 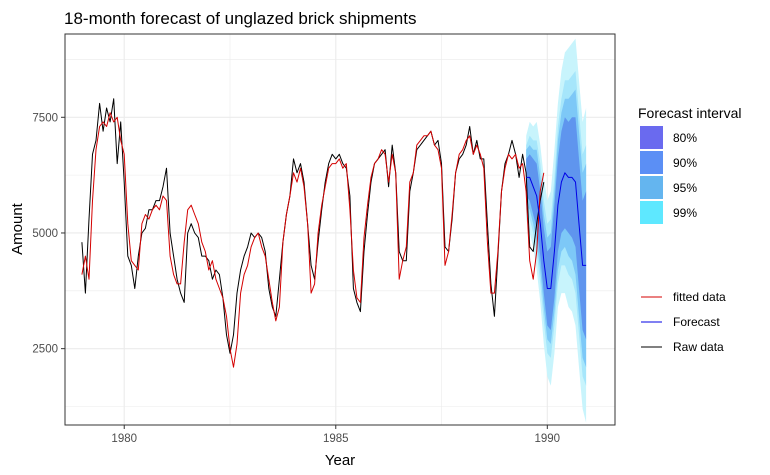 What do you see at coordinates (689, 113) in the screenshot?
I see `legend-interval-title: Forecast interval` at bounding box center [689, 113].